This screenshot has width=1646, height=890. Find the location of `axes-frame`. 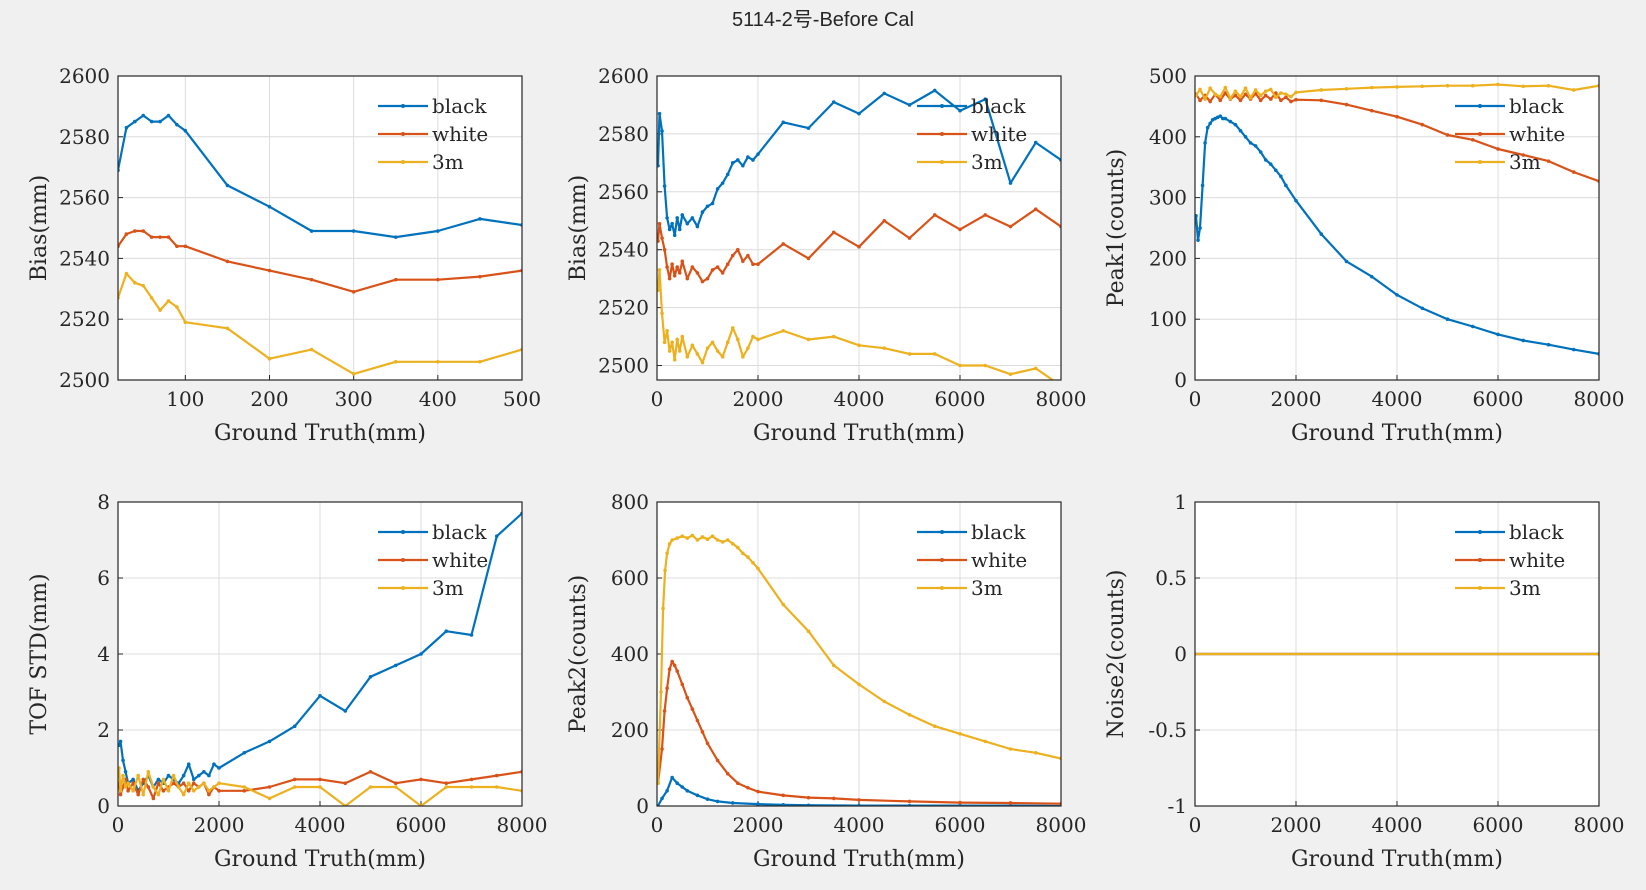

axes-frame is located at coordinates (1397, 228).